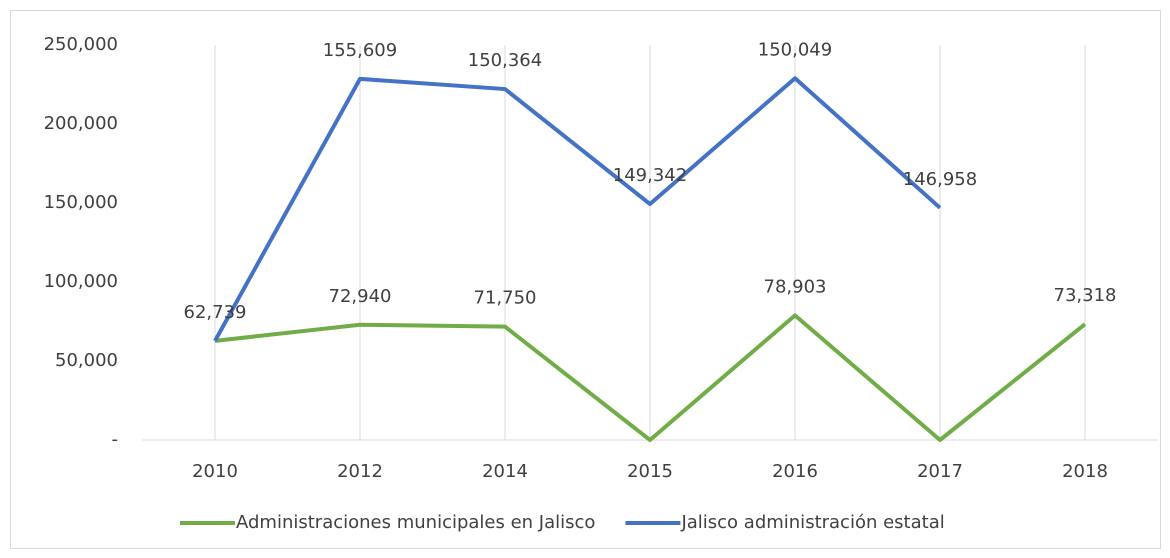 Image resolution: width=1170 pixels, height=558 pixels. I want to click on legend-label: Jalisco administración estatal, so click(812, 522).